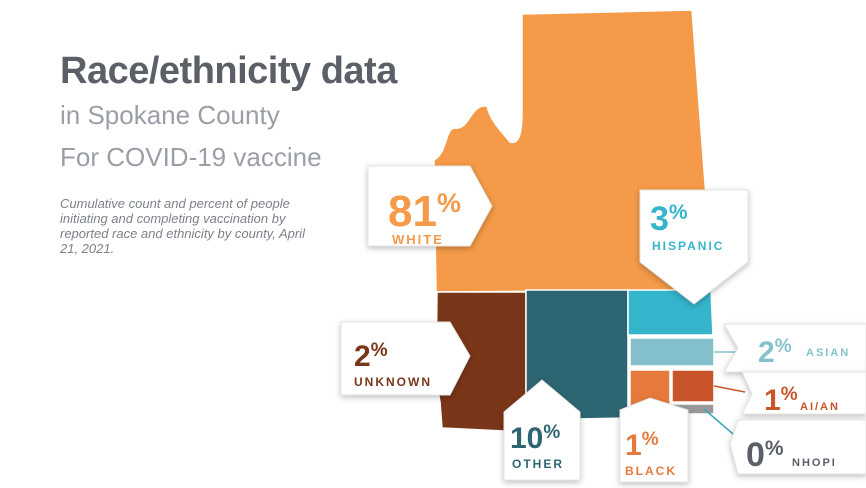 The height and width of the screenshot is (488, 866). What do you see at coordinates (794, 348) in the screenshot?
I see `callout-asian: 2% ASIAN` at bounding box center [794, 348].